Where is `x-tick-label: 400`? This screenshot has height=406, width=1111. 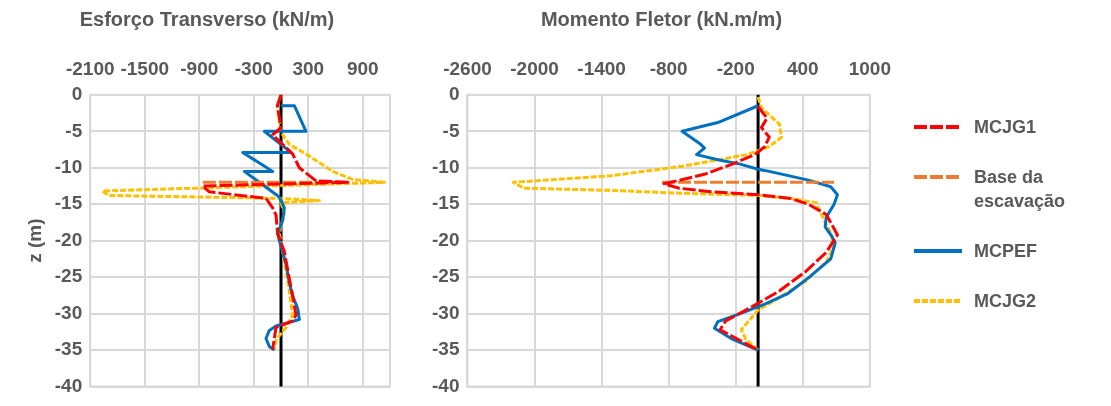
x-tick-label: 400 is located at coordinates (802, 68).